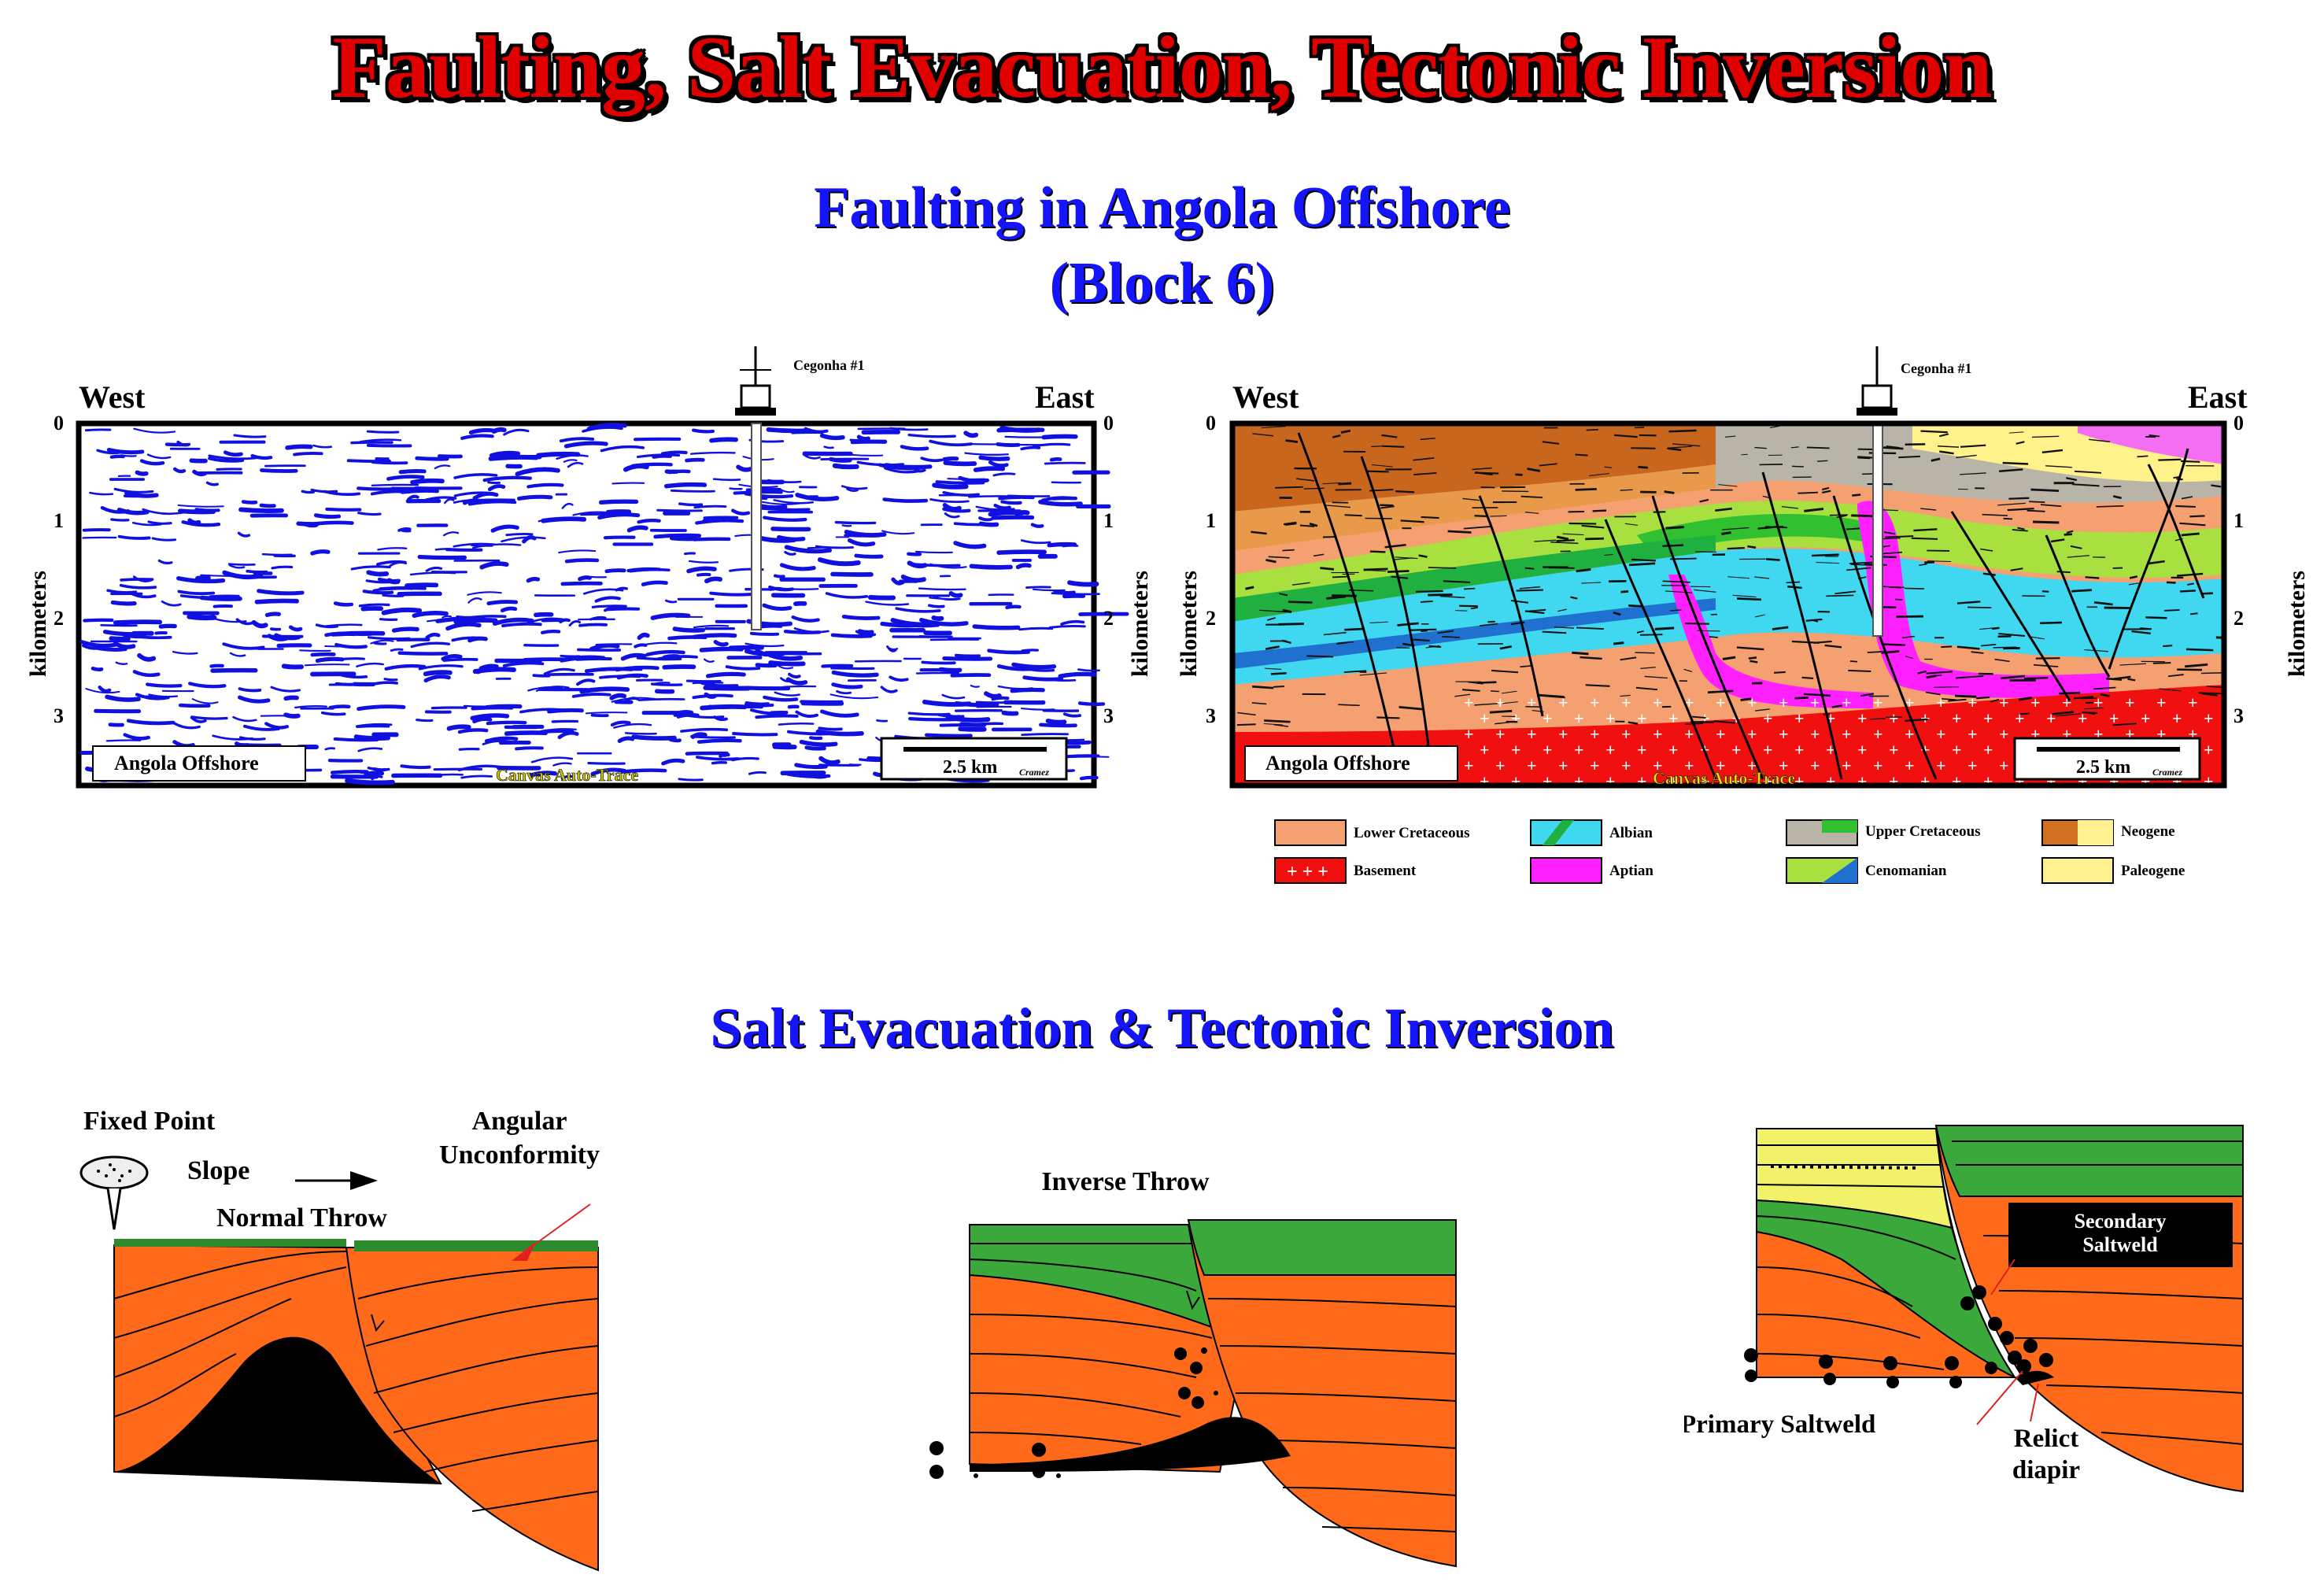 The width and height of the screenshot is (2324, 1582). What do you see at coordinates (2108, 832) in the screenshot?
I see `legend-item-neogene: Neogene` at bounding box center [2108, 832].